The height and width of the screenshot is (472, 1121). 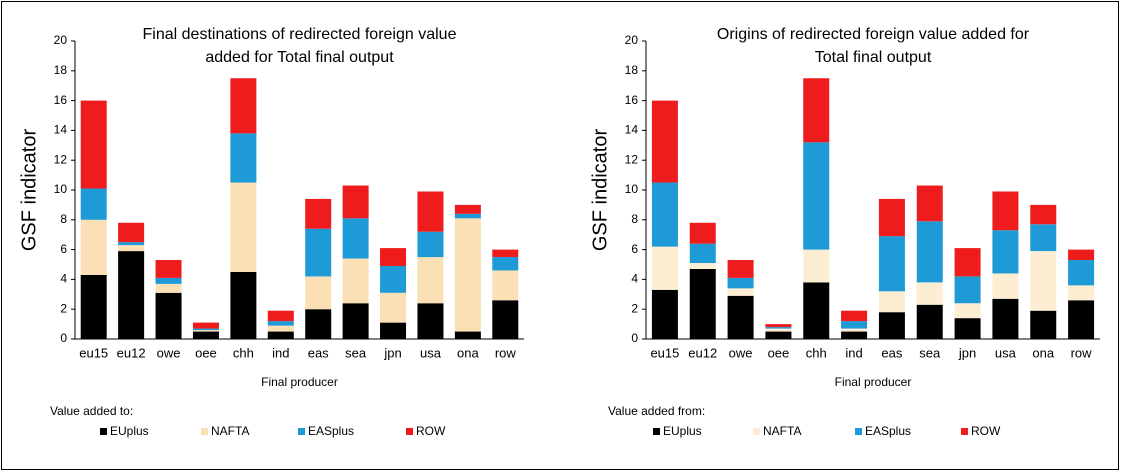 I want to click on x-tick-label: oee, so click(x=206, y=352).